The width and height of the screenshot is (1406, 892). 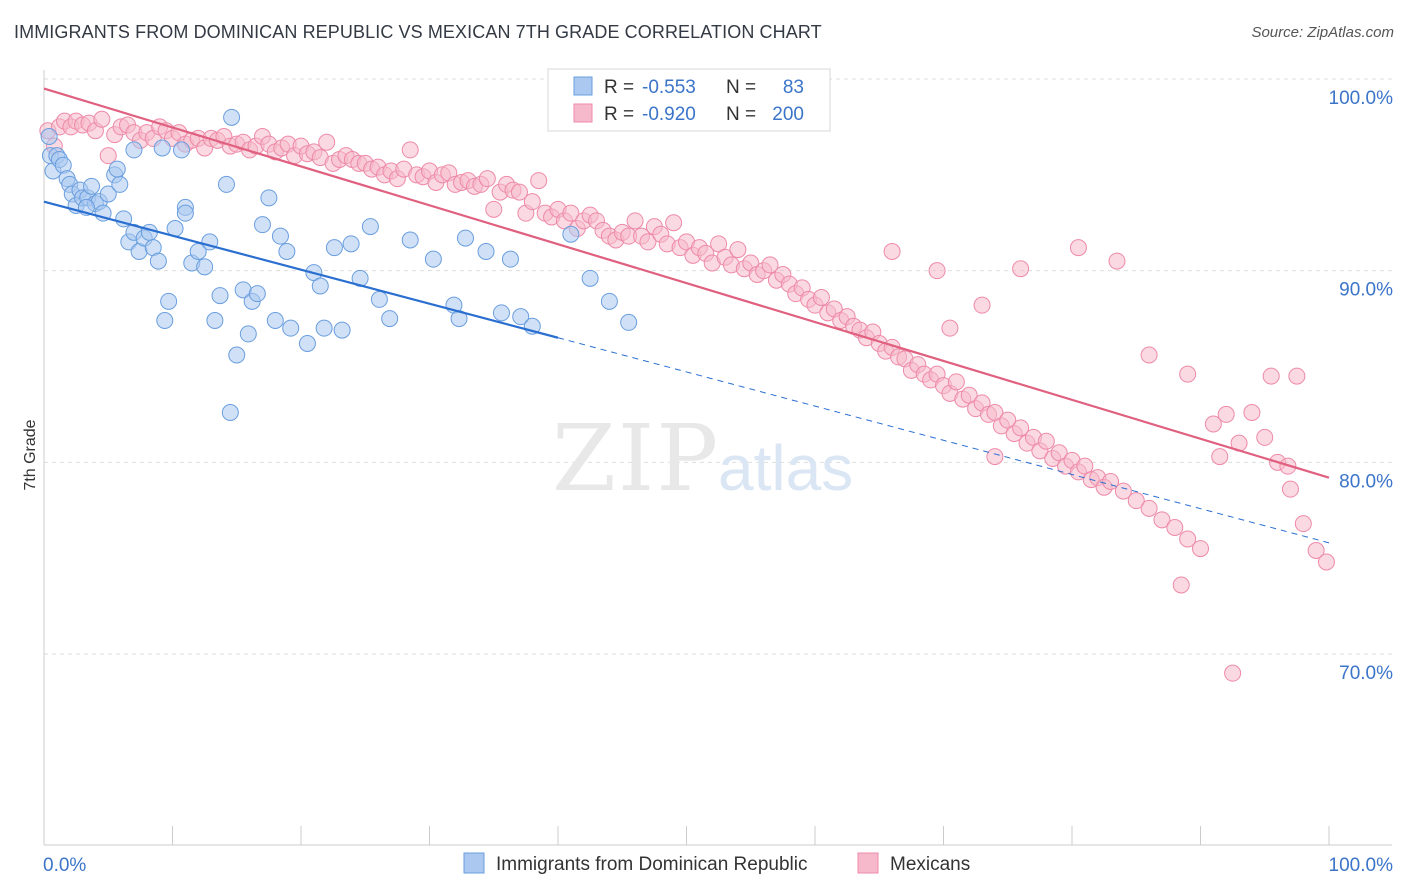 What do you see at coordinates (702, 458) in the screenshot?
I see `watermark: ZIP atlas` at bounding box center [702, 458].